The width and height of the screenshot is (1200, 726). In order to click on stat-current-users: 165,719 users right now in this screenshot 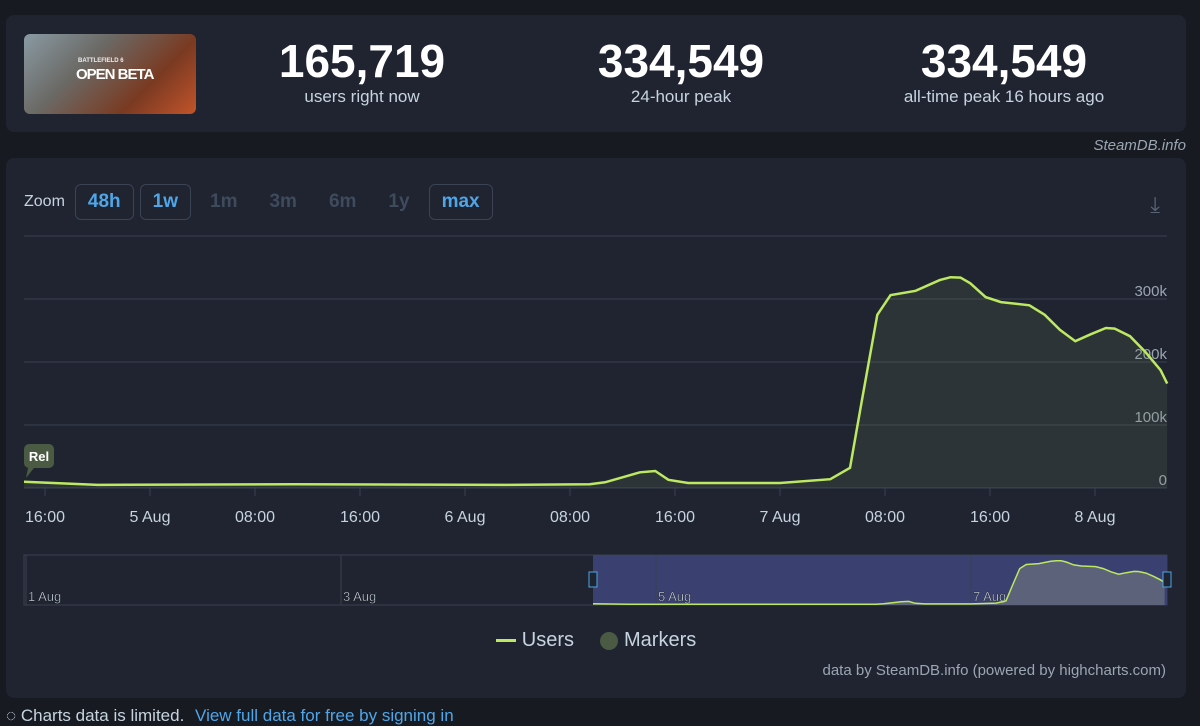, I will do `click(362, 72)`.